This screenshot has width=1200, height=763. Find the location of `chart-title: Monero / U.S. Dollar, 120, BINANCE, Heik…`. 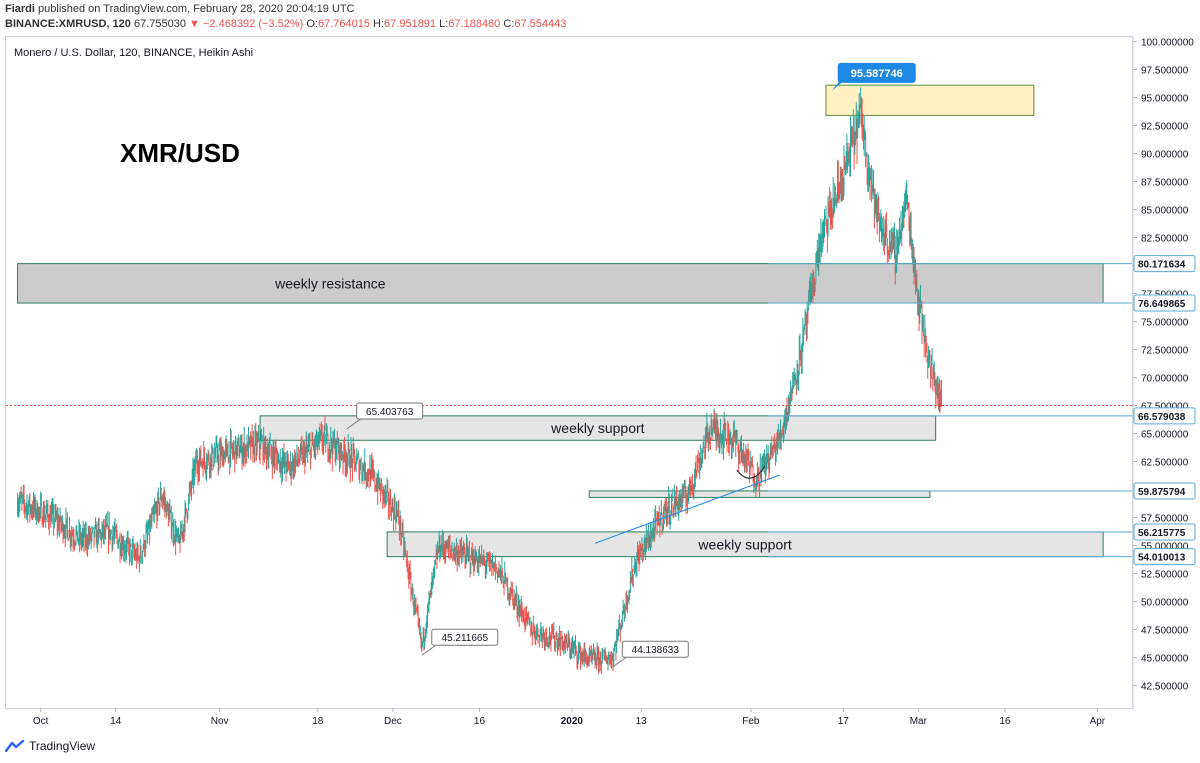

chart-title: Monero / U.S. Dollar, 120, BINANCE, Heik… is located at coordinates (133, 53).